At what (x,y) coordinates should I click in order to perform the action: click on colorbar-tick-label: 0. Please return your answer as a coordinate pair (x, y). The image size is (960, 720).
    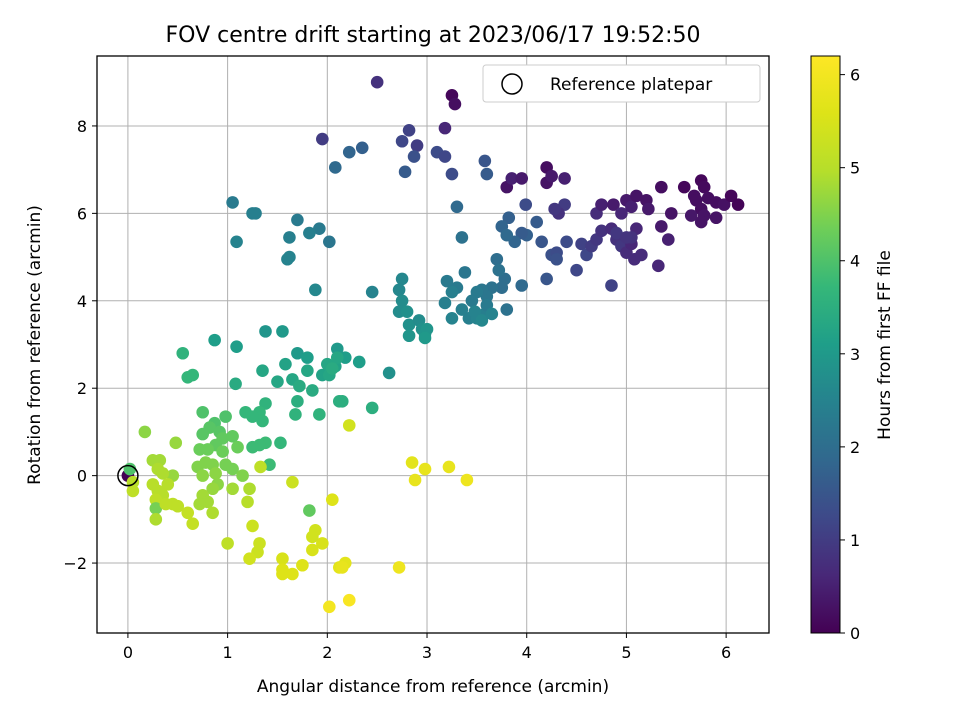
    Looking at the image, I should click on (855, 633).